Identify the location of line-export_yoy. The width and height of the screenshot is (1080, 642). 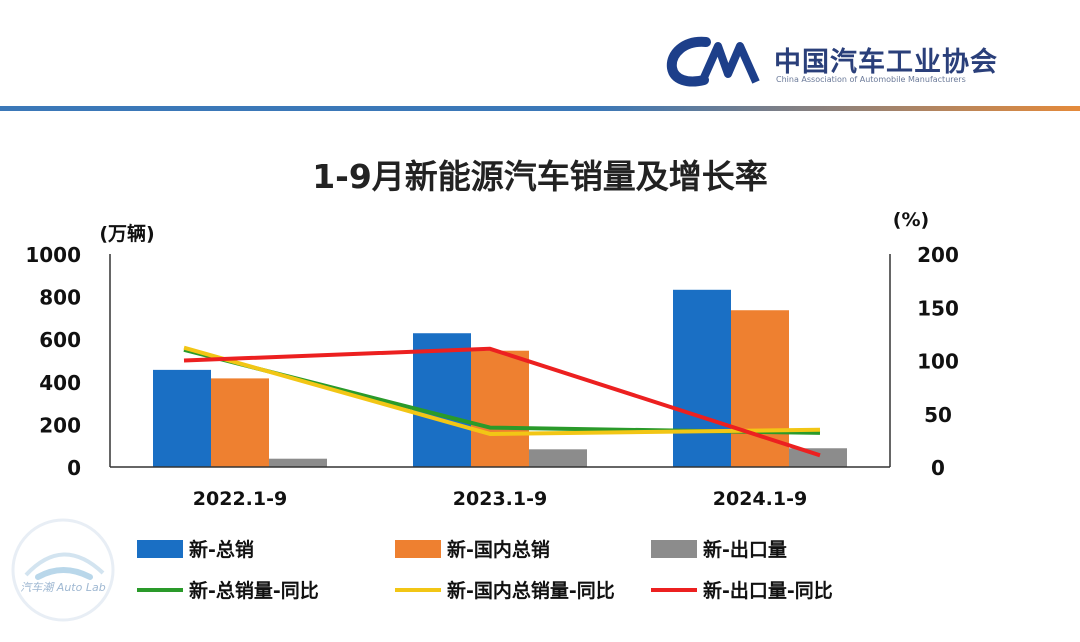
(502, 402).